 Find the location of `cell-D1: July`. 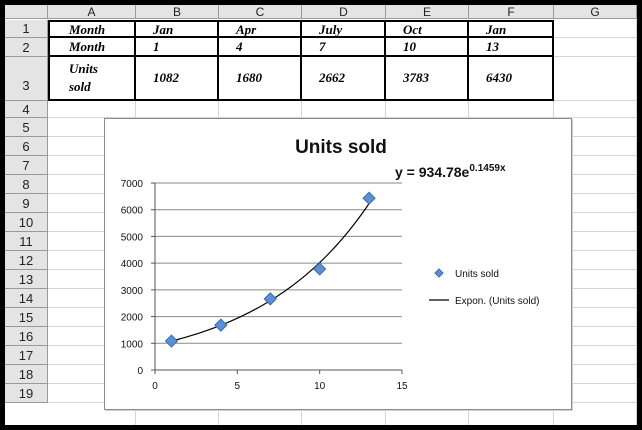

cell-D1: July is located at coordinates (344, 29).